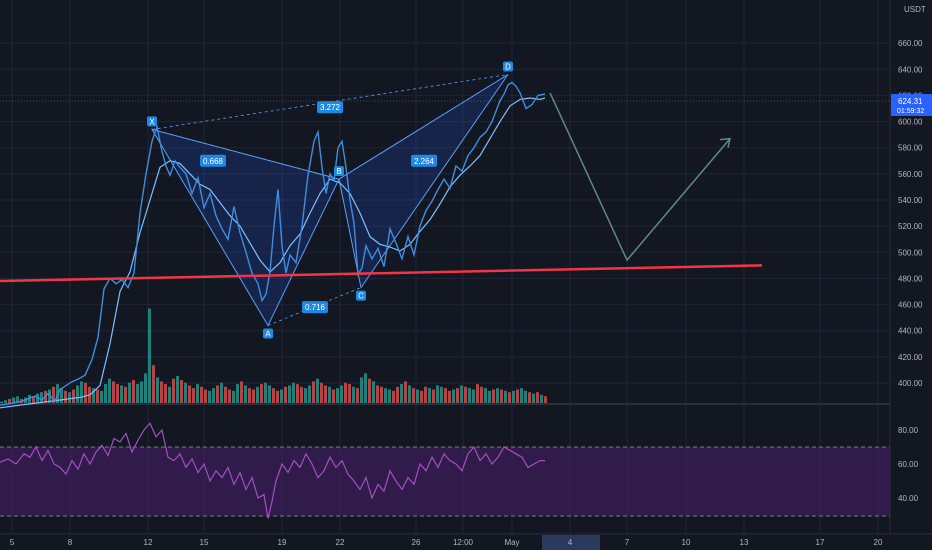 Image resolution: width=932 pixels, height=550 pixels. What do you see at coordinates (640, 177) in the screenshot?
I see `projection-path` at bounding box center [640, 177].